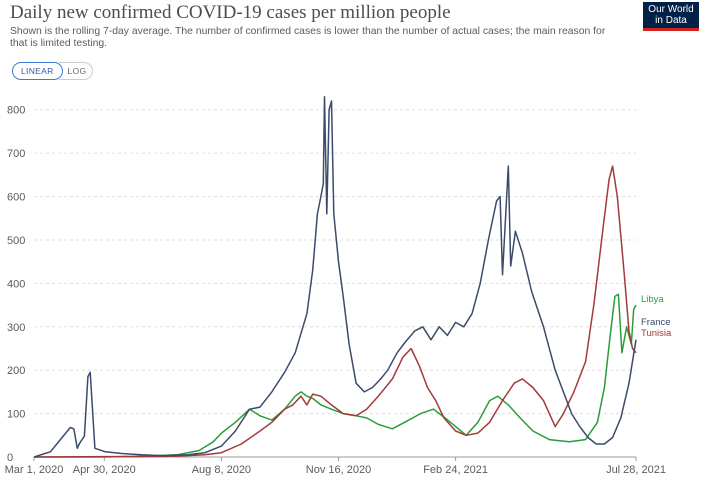 The image size is (705, 486). What do you see at coordinates (16, 284) in the screenshot?
I see `y-tick-label: 400` at bounding box center [16, 284].